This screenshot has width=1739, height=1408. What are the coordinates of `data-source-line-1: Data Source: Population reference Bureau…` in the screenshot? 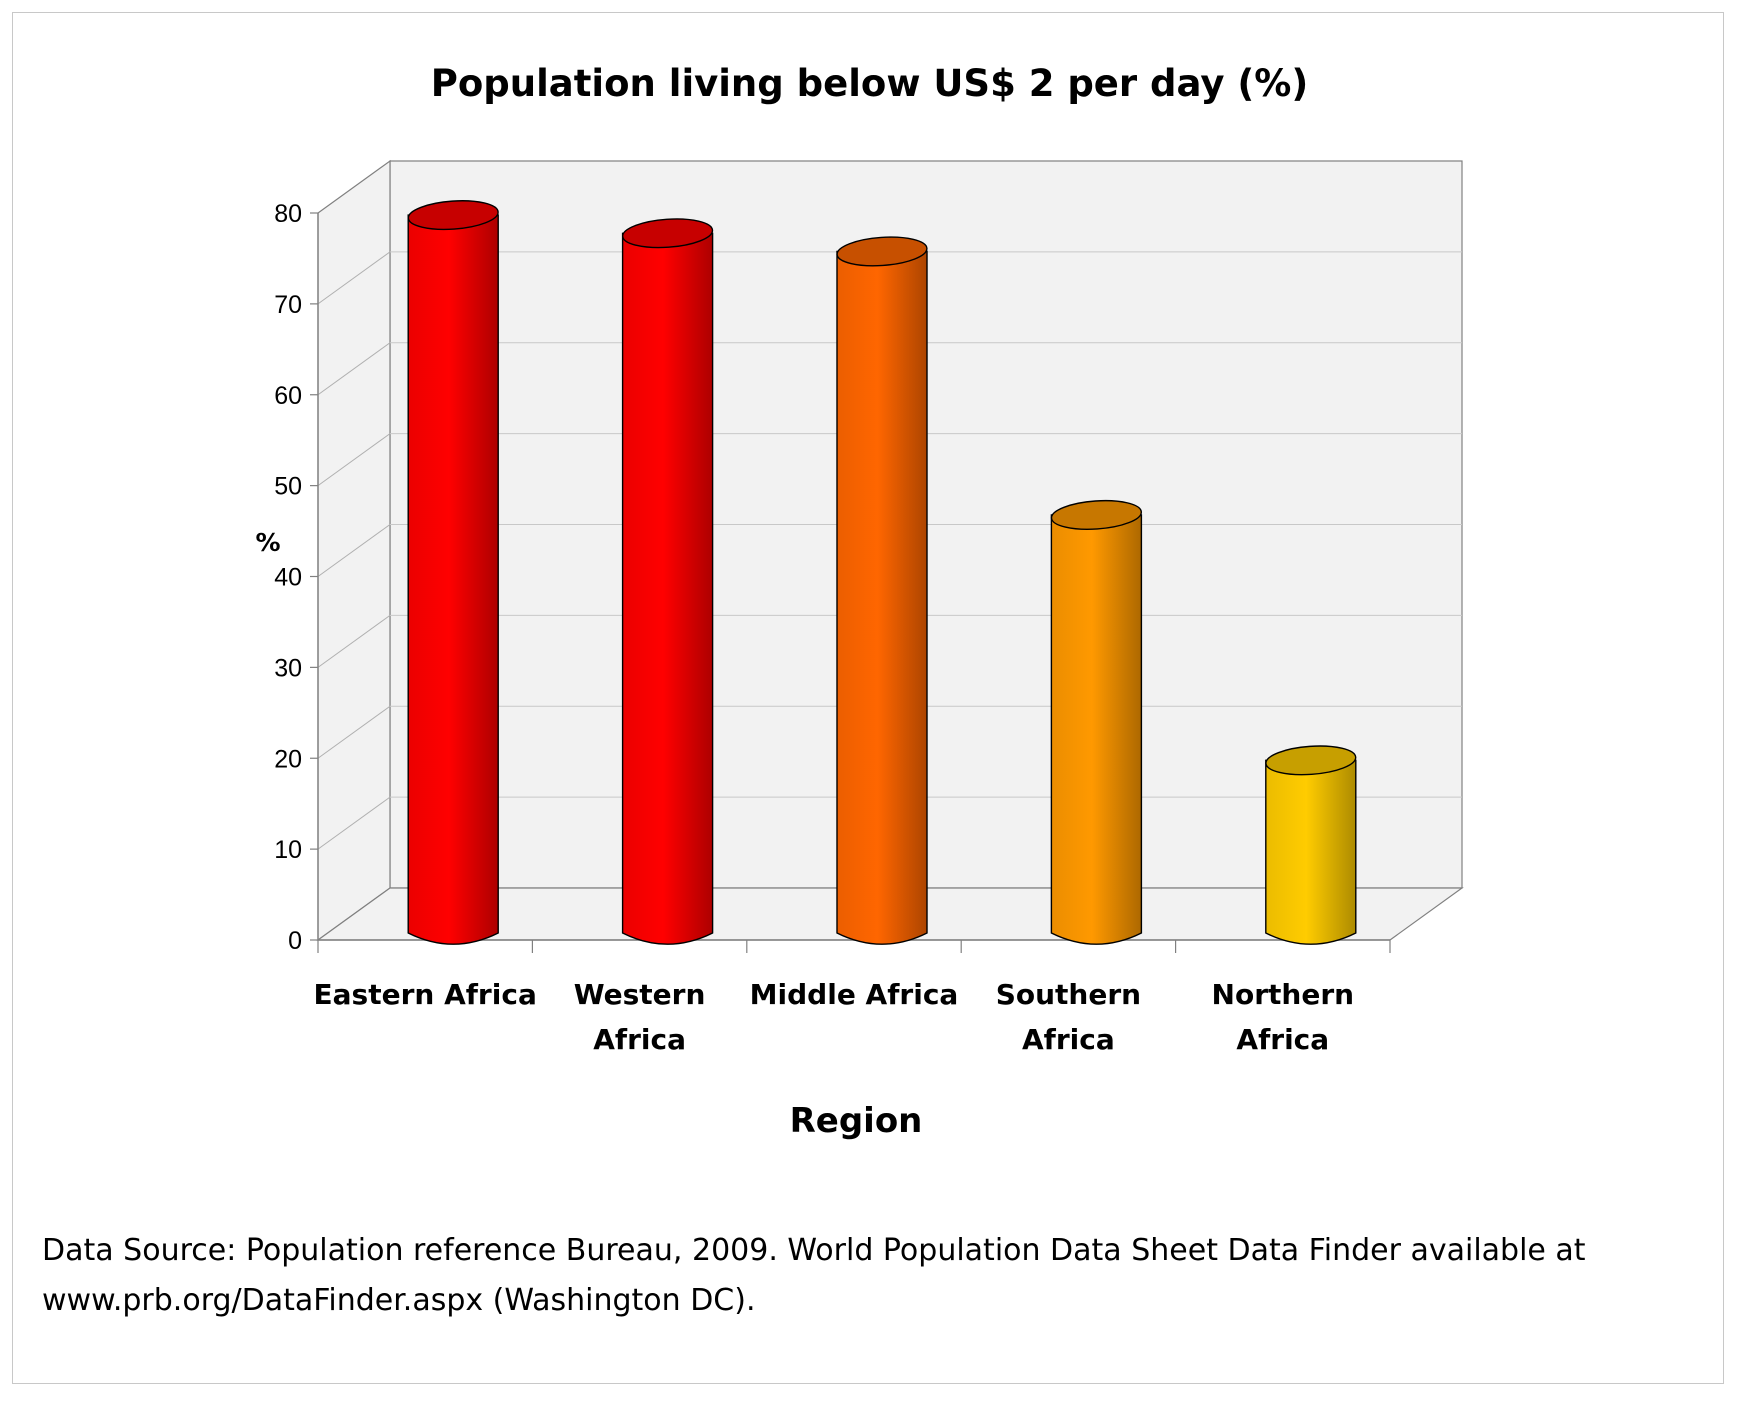 It's located at (814, 1250).